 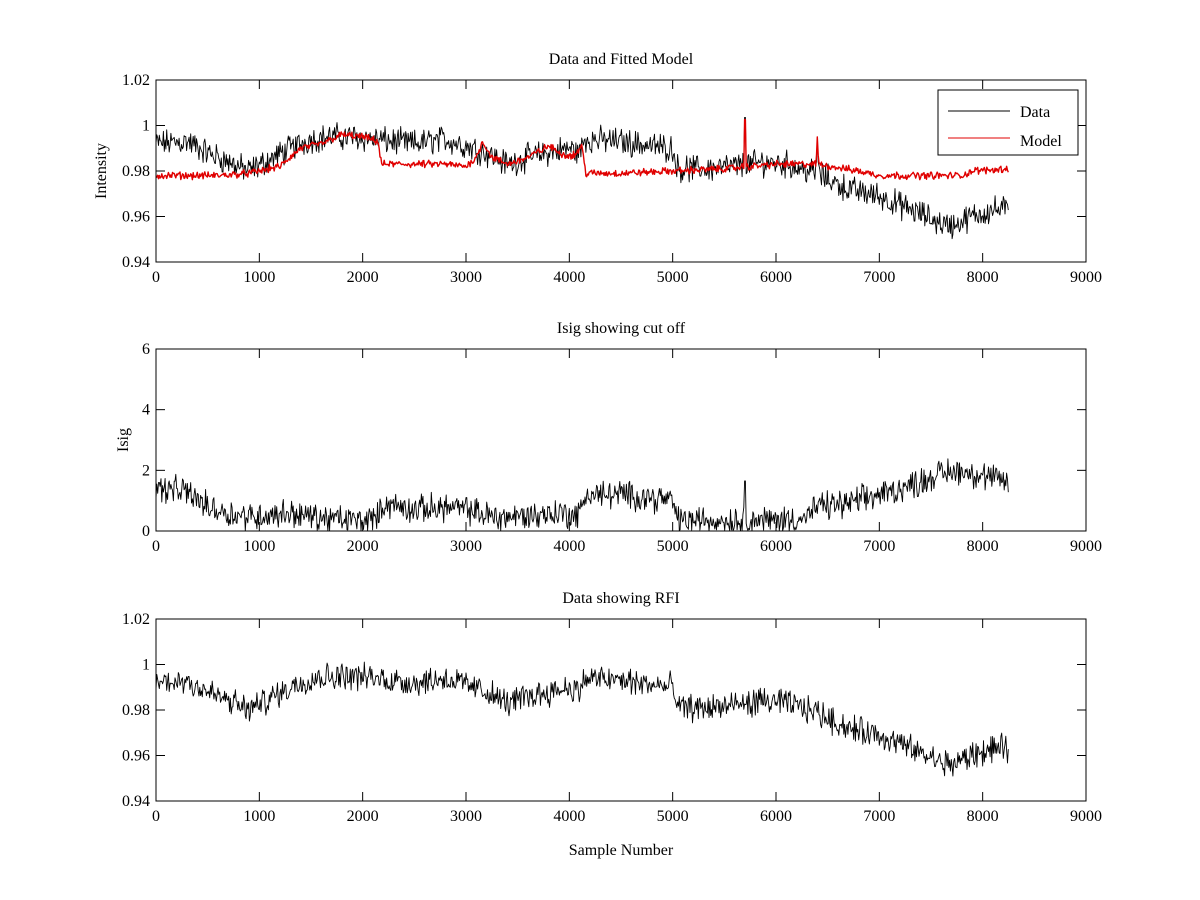 What do you see at coordinates (582, 149) in the screenshot?
I see `series-line-model` at bounding box center [582, 149].